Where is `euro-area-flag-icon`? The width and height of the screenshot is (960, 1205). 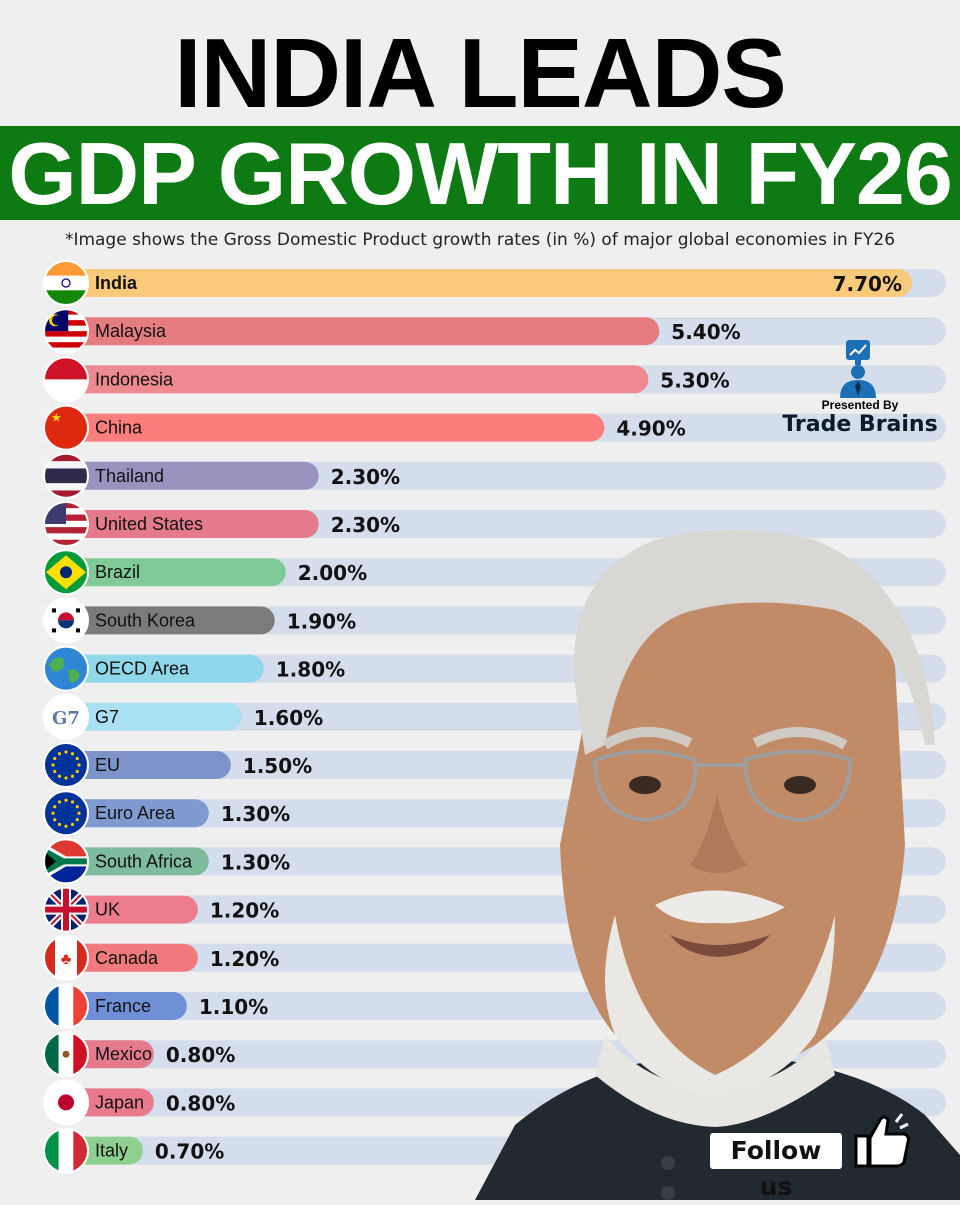 euro-area-flag-icon is located at coordinates (66, 813).